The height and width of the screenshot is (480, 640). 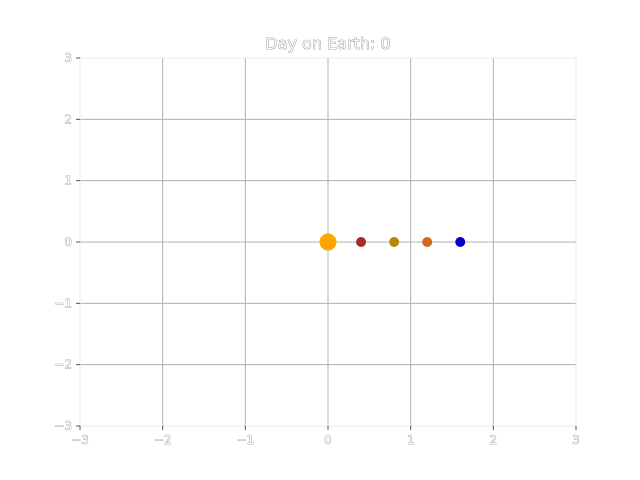 What do you see at coordinates (63, 426) in the screenshot?
I see `y-tick-label: −3` at bounding box center [63, 426].